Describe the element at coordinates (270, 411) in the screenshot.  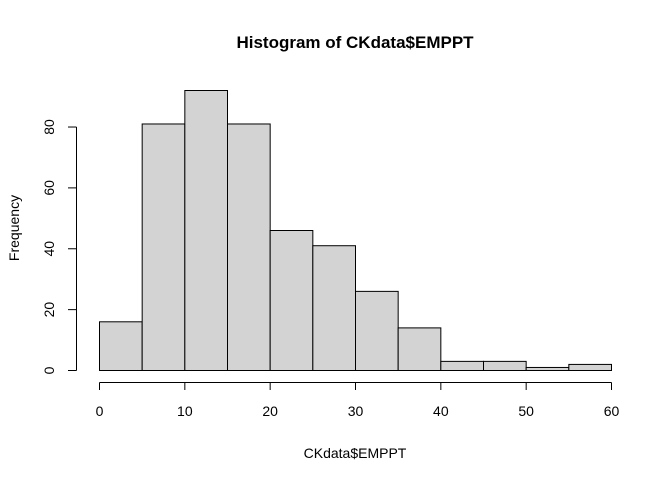
I see `x-tick-label: 20` at that location.